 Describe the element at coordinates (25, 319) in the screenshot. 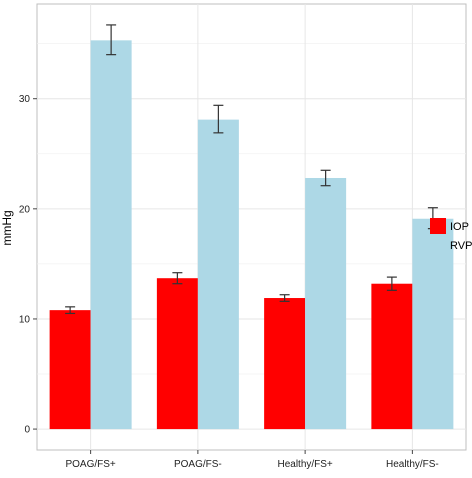

I see `y-tick-label: 10` at that location.